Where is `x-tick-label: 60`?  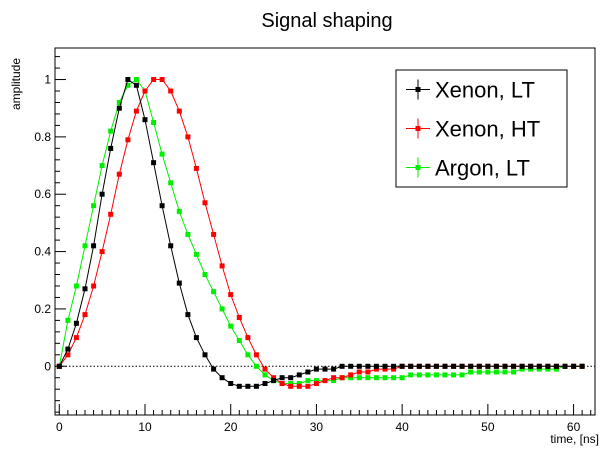 x-tick-label: 60 is located at coordinates (574, 427).